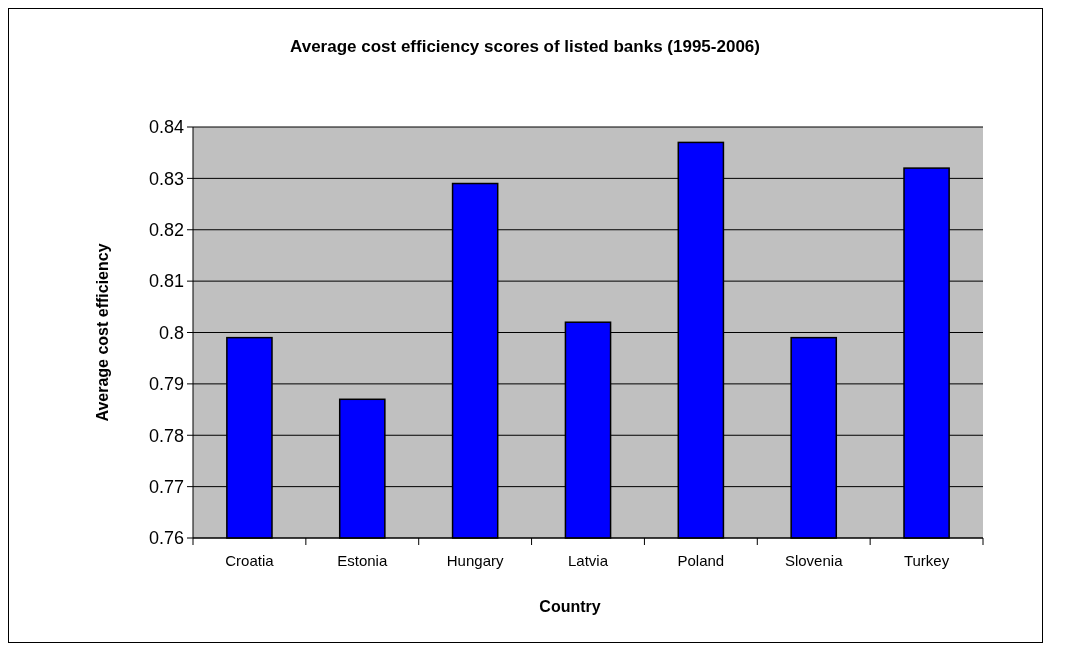 Image resolution: width=1091 pixels, height=655 pixels. What do you see at coordinates (250, 560) in the screenshot?
I see `x-tick-label: Croatia` at bounding box center [250, 560].